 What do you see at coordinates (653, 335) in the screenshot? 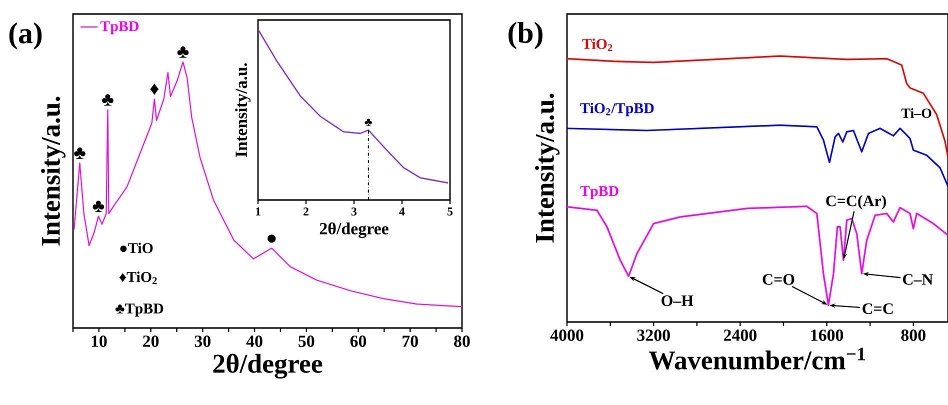
I see `x-tick-label: 3200` at bounding box center [653, 335].